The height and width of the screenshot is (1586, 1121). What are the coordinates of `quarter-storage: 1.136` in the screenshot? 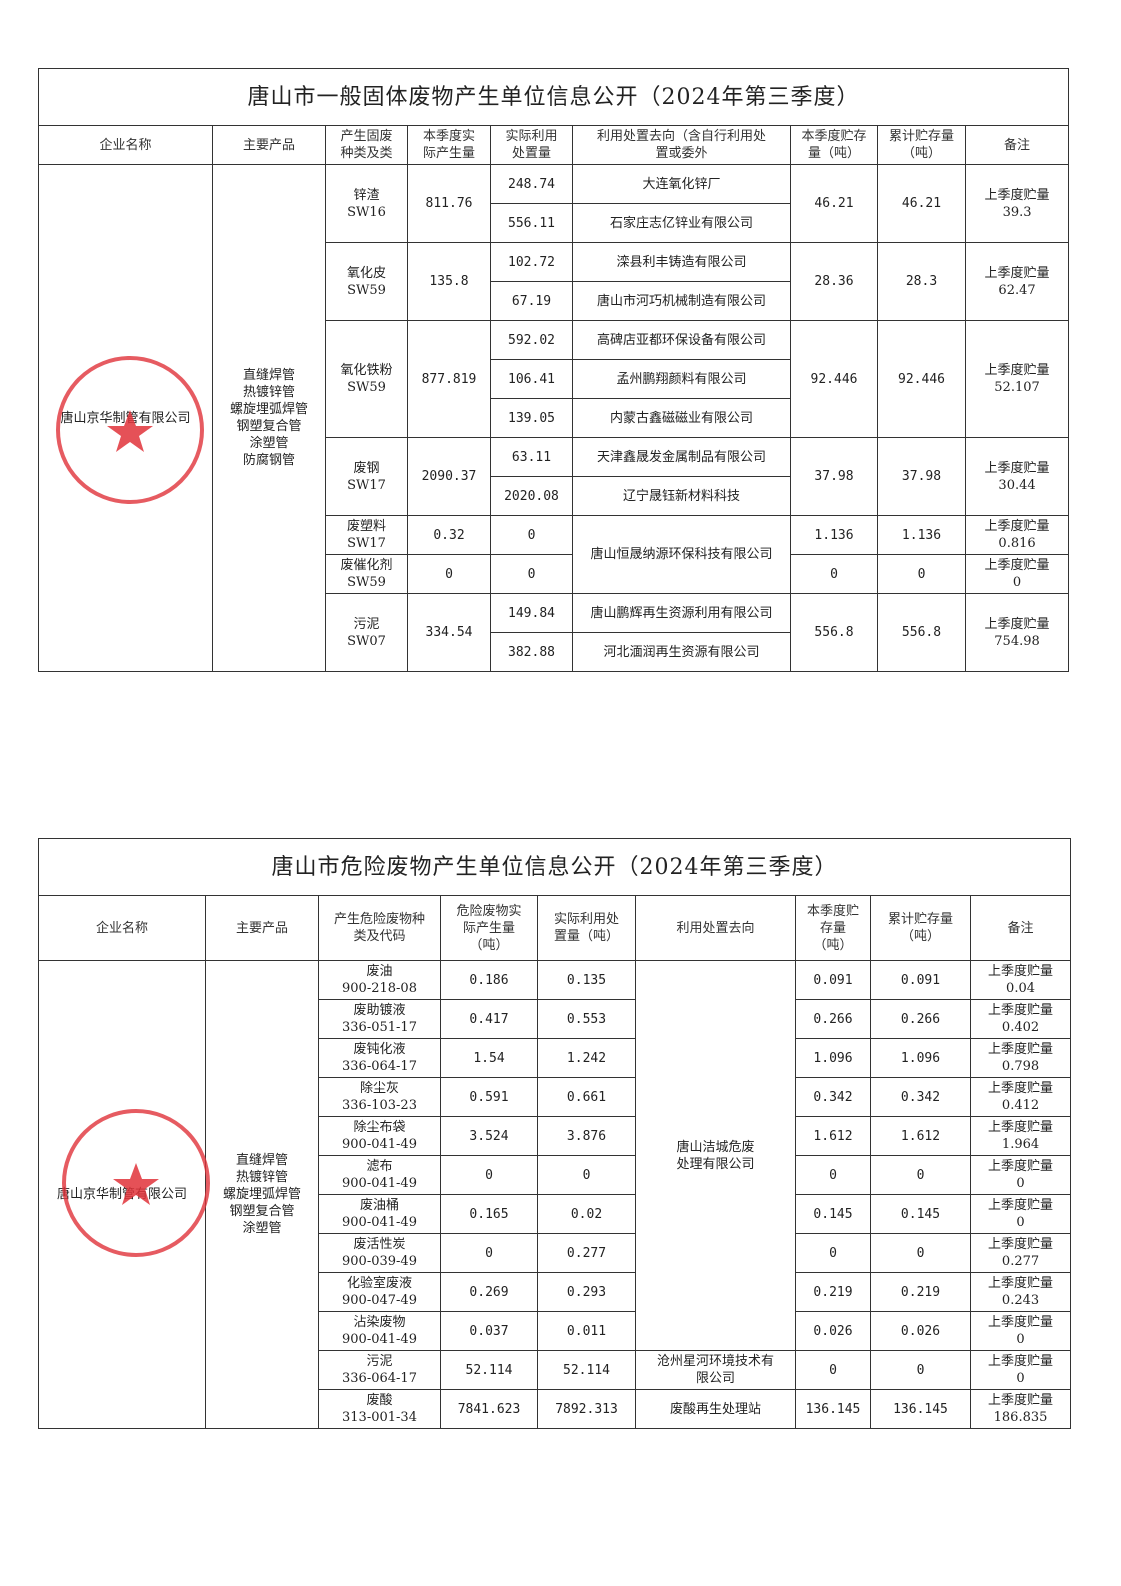 It's located at (834, 535).